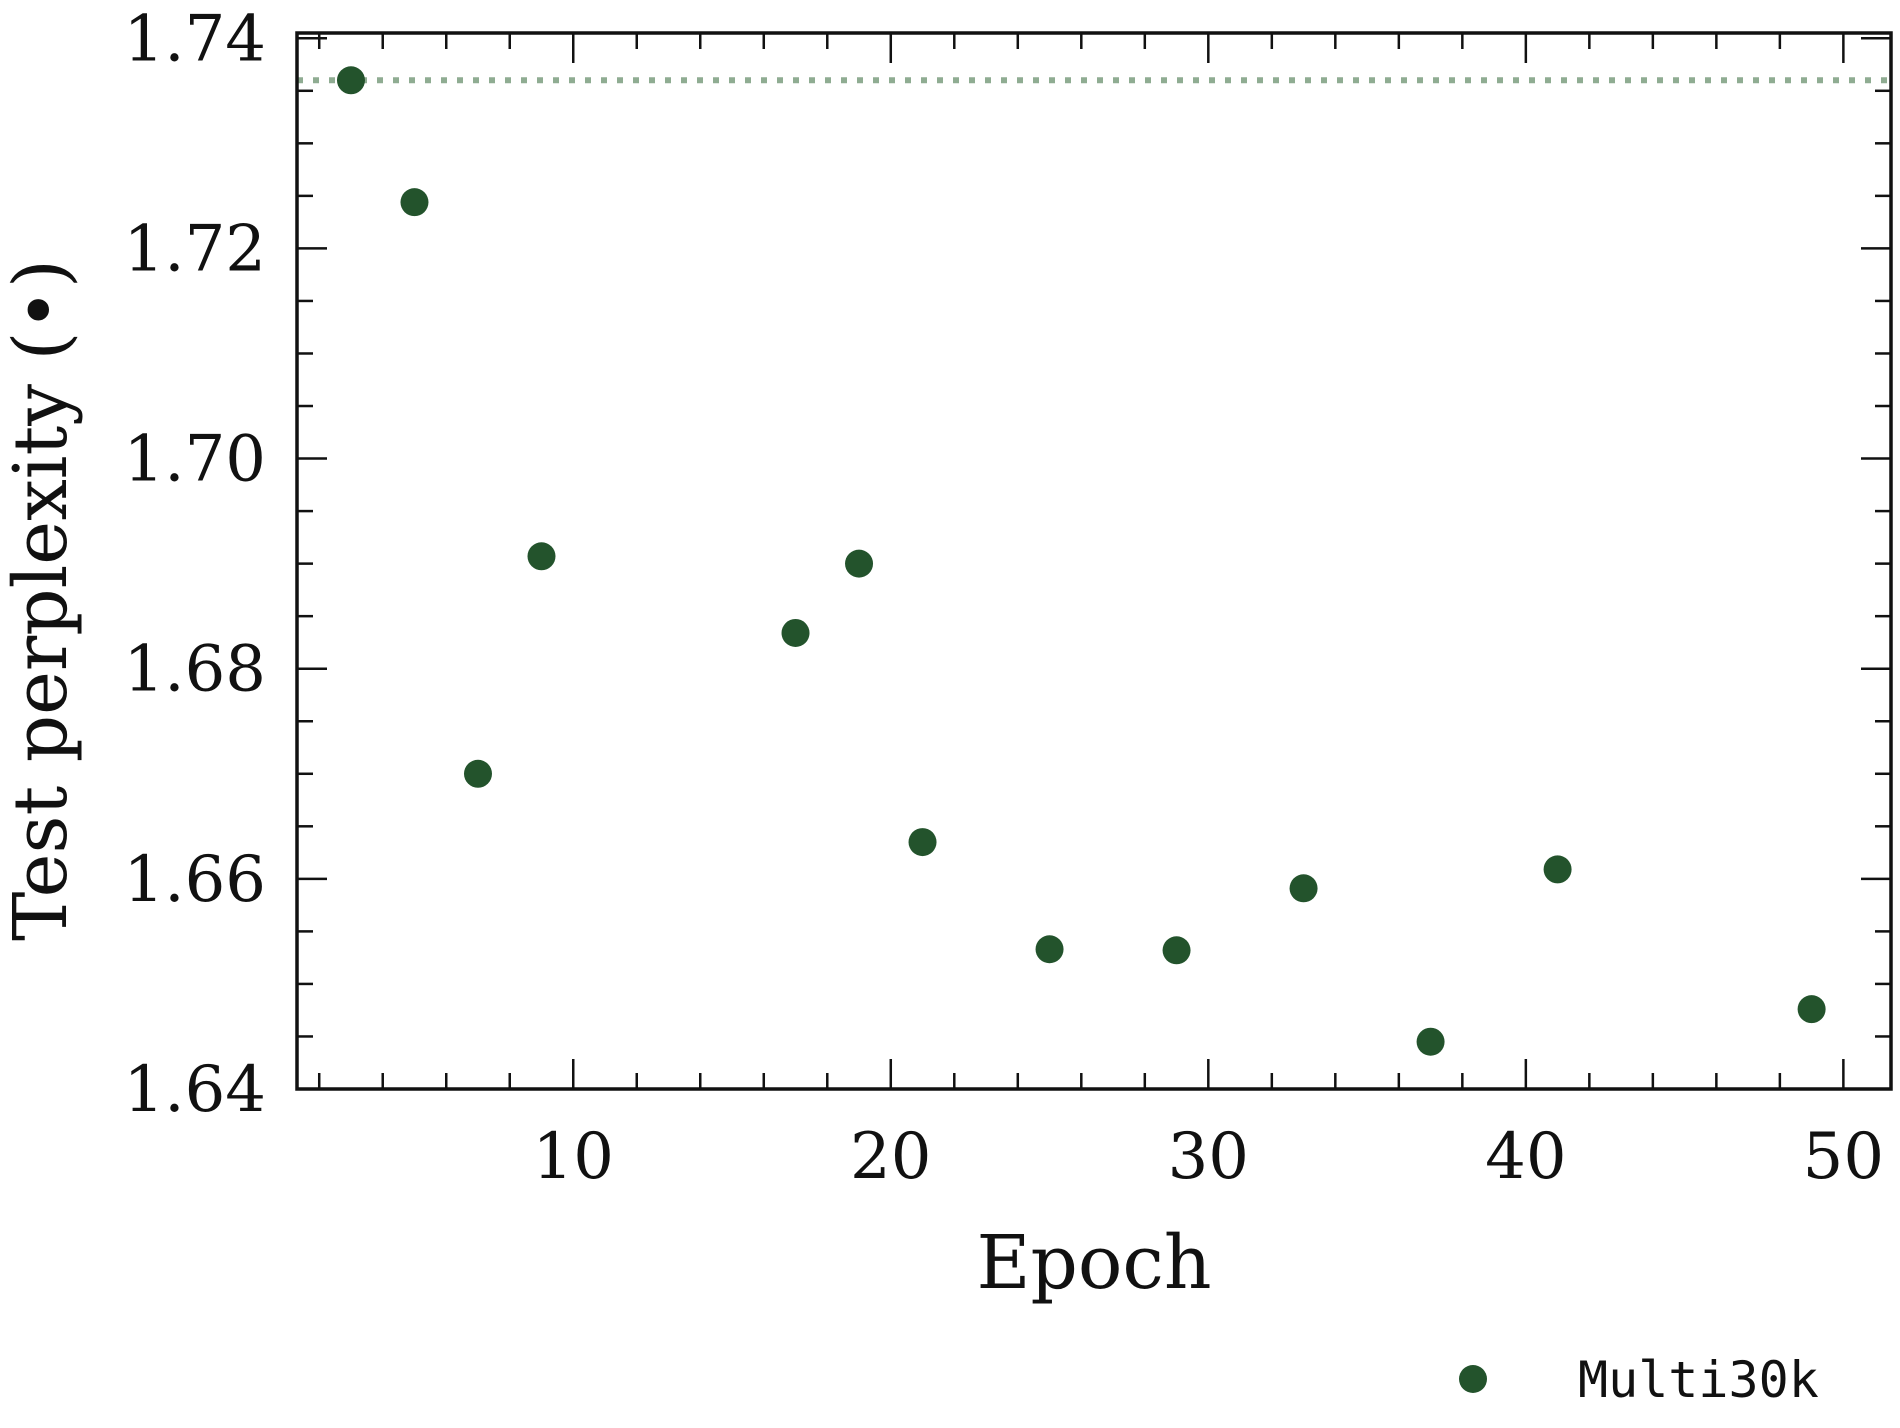 This screenshot has height=1428, width=1900. I want to click on y-tick-label: 1.72, so click(195, 249).